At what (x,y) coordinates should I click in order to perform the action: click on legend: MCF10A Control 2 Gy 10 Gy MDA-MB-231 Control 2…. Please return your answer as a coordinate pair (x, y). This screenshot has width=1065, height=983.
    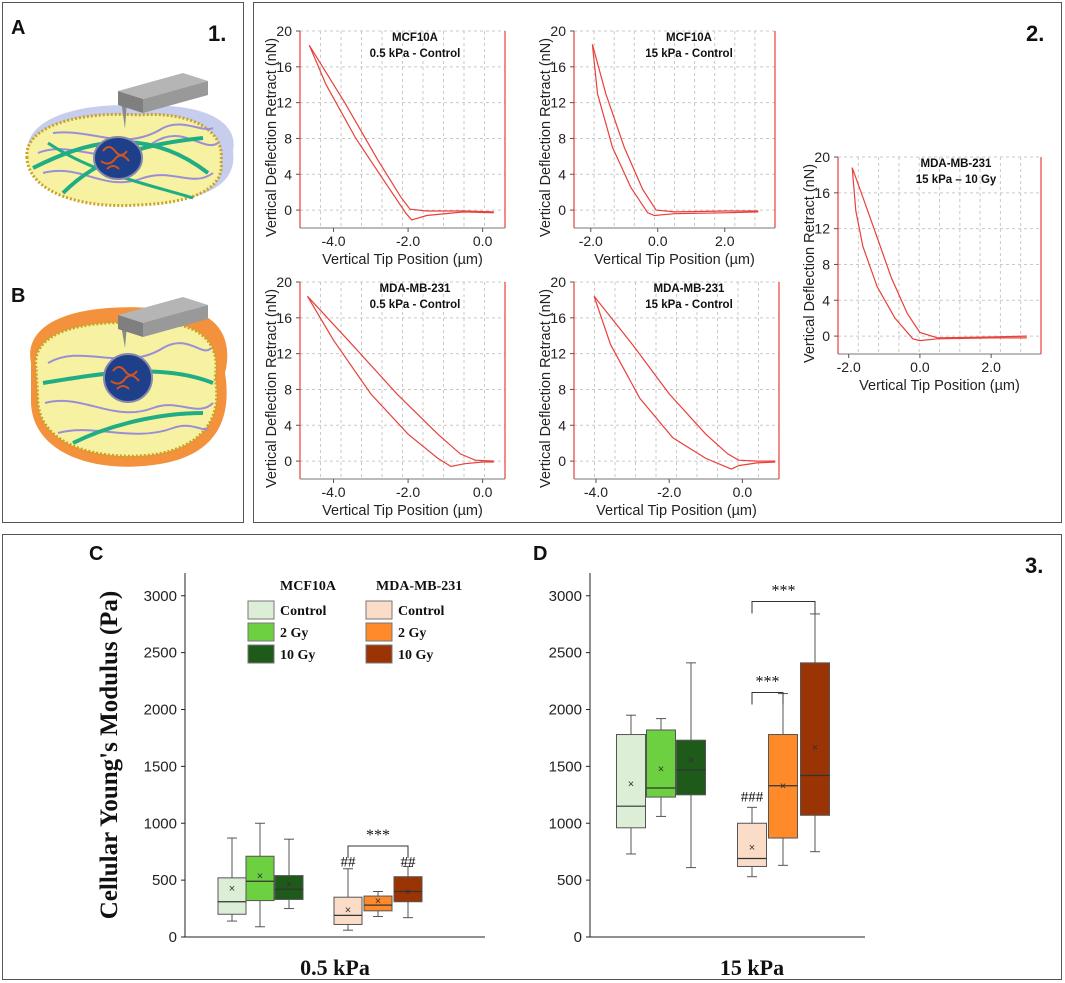
    Looking at the image, I should click on (354, 621).